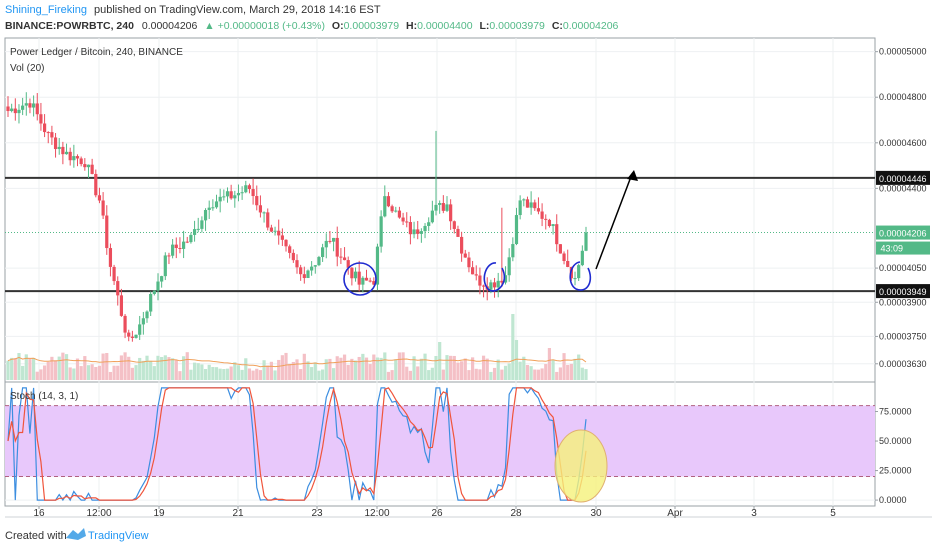  I want to click on time-tick-label: 21, so click(238, 513).